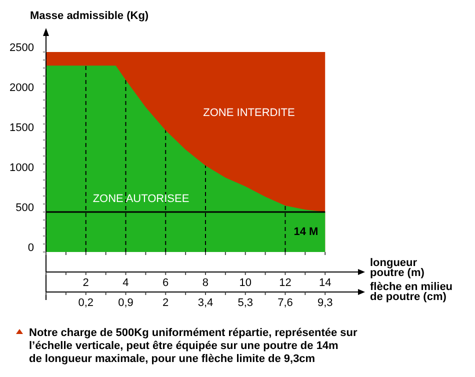 The width and height of the screenshot is (475, 377). I want to click on text: Notre charge de 500Kg uniformément répartie, représentée sur l’échelle verticale, peut être équipée sur une poutre de 14m de longueur maximale, pour une flèche limite de 9,3cm, so click(193, 346).